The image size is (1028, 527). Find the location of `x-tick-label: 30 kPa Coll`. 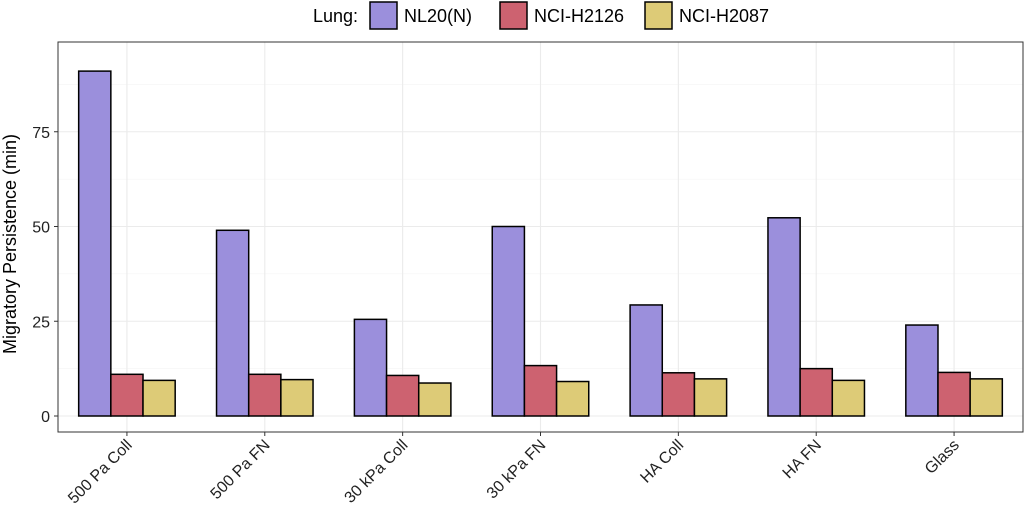

x-tick-label: 30 kPa Coll is located at coordinates (377, 472).